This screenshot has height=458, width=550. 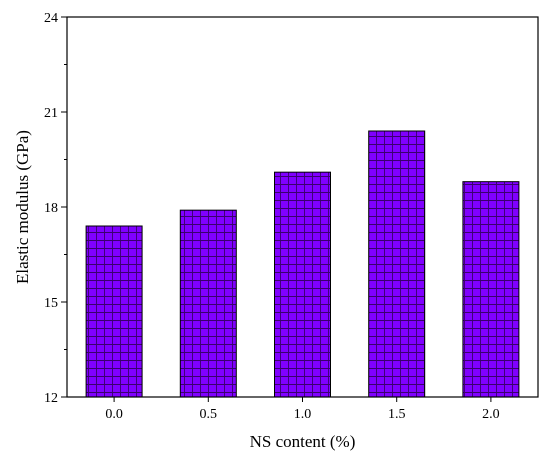 I want to click on y-tick-label: 18, so click(x=51, y=208).